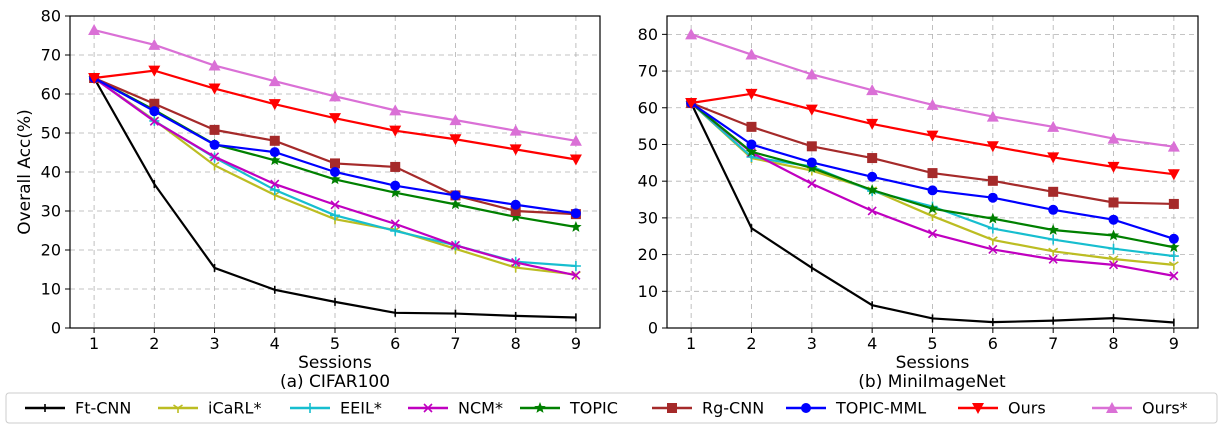 The height and width of the screenshot is (427, 1223). Describe the element at coordinates (1165, 408) in the screenshot. I see `legend-label: Ours*` at that location.